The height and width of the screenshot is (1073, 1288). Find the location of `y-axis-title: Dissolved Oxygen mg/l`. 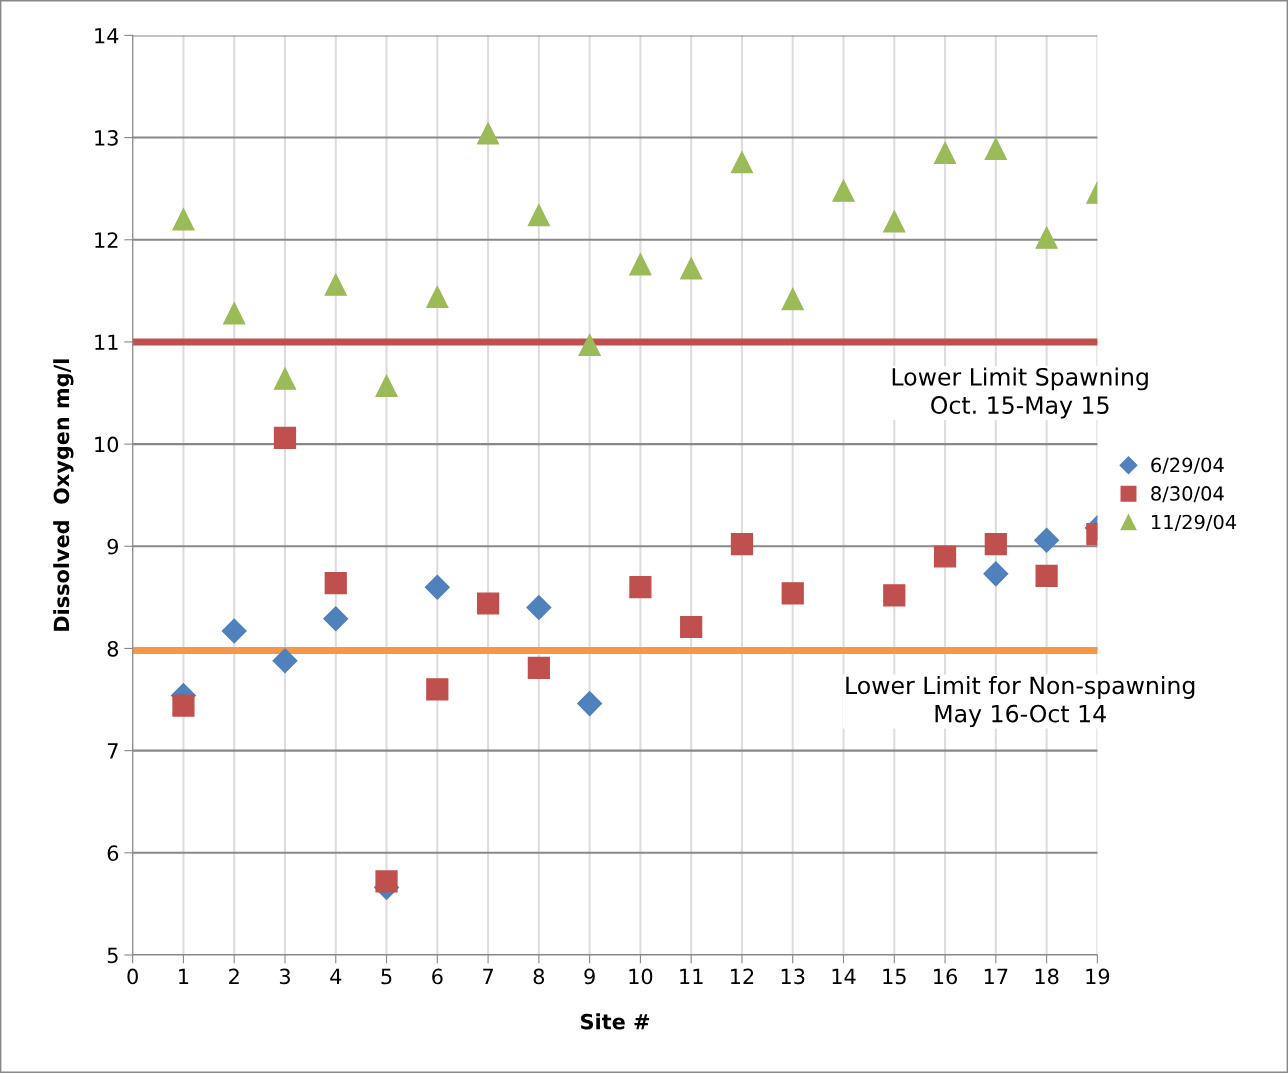

y-axis-title: Dissolved Oxygen mg/l is located at coordinates (63, 495).